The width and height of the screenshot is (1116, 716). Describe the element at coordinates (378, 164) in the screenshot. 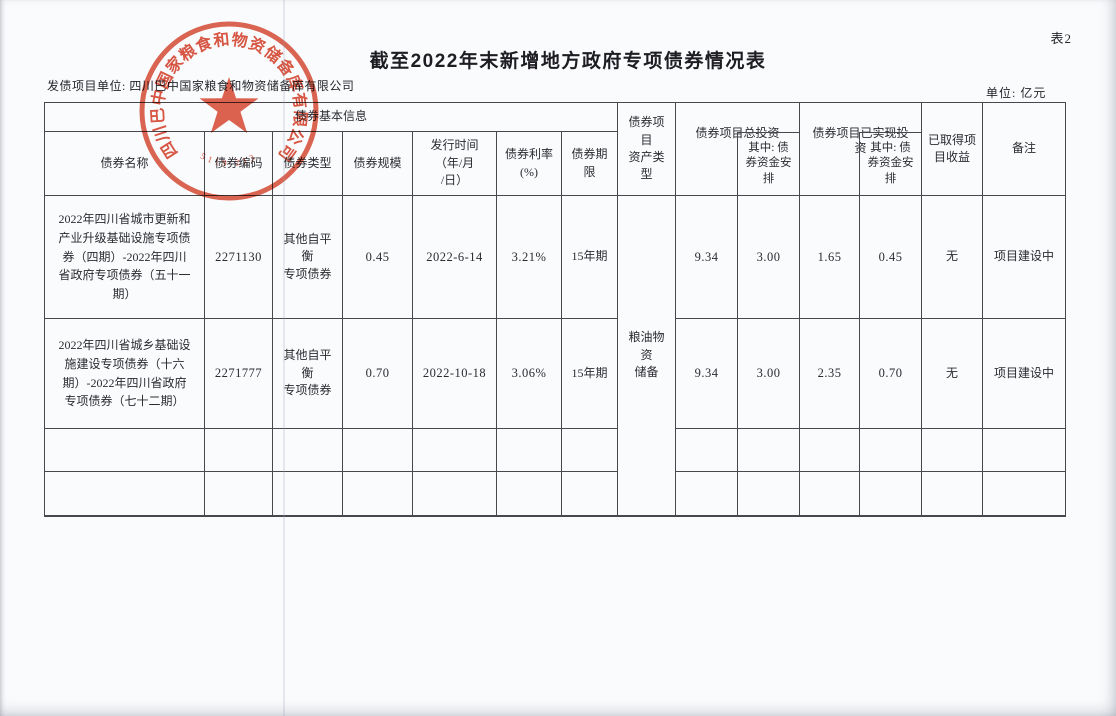

I see `header-bond-scale: 债券规模` at that location.